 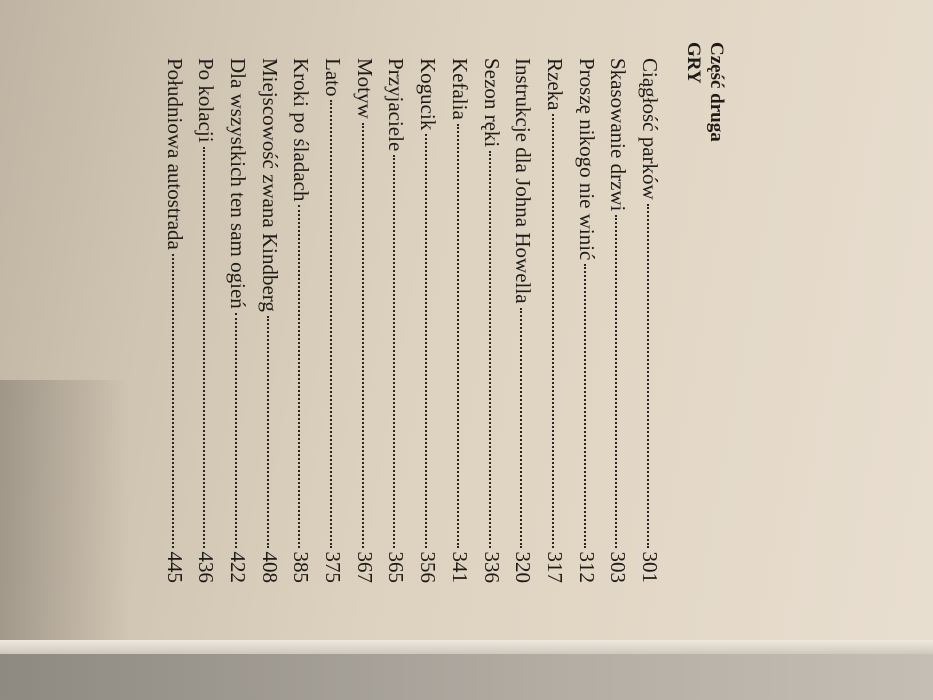 I want to click on entry-page: 445, so click(x=174, y=567).